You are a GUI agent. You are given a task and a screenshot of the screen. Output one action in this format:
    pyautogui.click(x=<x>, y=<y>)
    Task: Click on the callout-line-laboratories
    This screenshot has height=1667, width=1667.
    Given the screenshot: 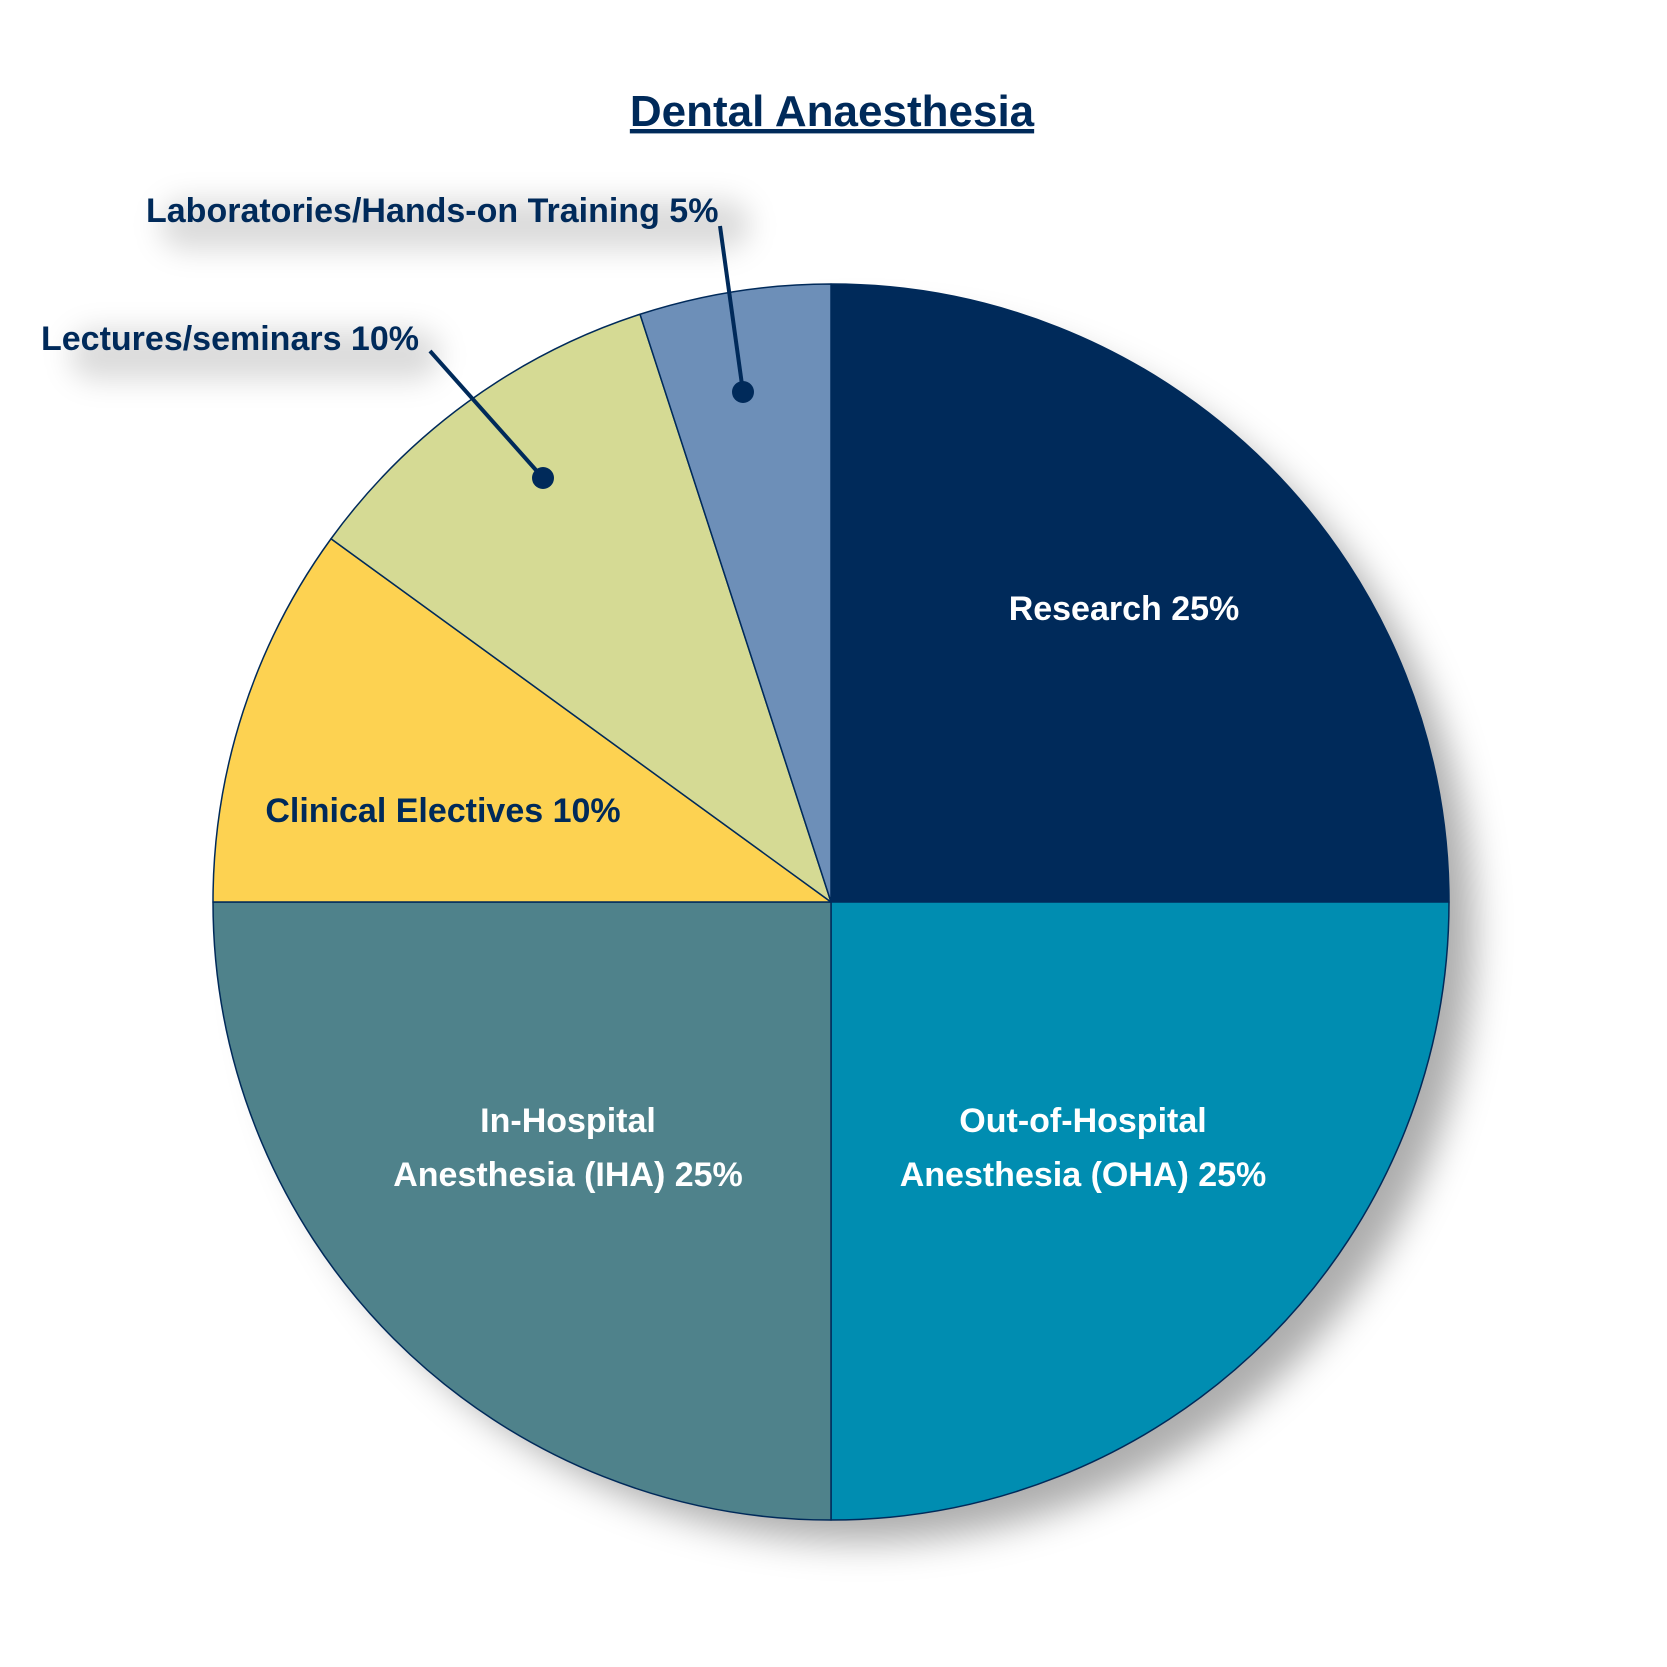 What is the action you would take?
    pyautogui.click(x=731, y=309)
    